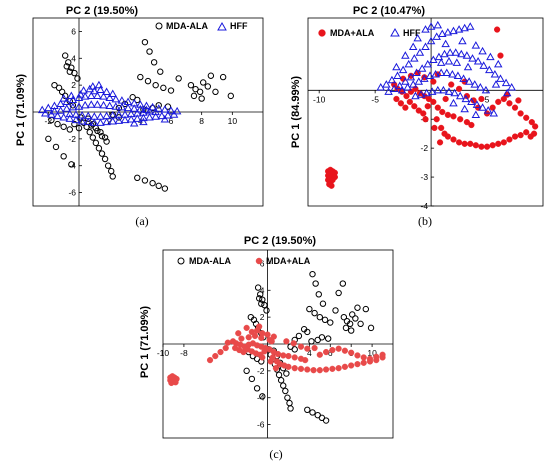  What do you see at coordinates (72, 139) in the screenshot?
I see `y-tick-label: -2` at bounding box center [72, 139].